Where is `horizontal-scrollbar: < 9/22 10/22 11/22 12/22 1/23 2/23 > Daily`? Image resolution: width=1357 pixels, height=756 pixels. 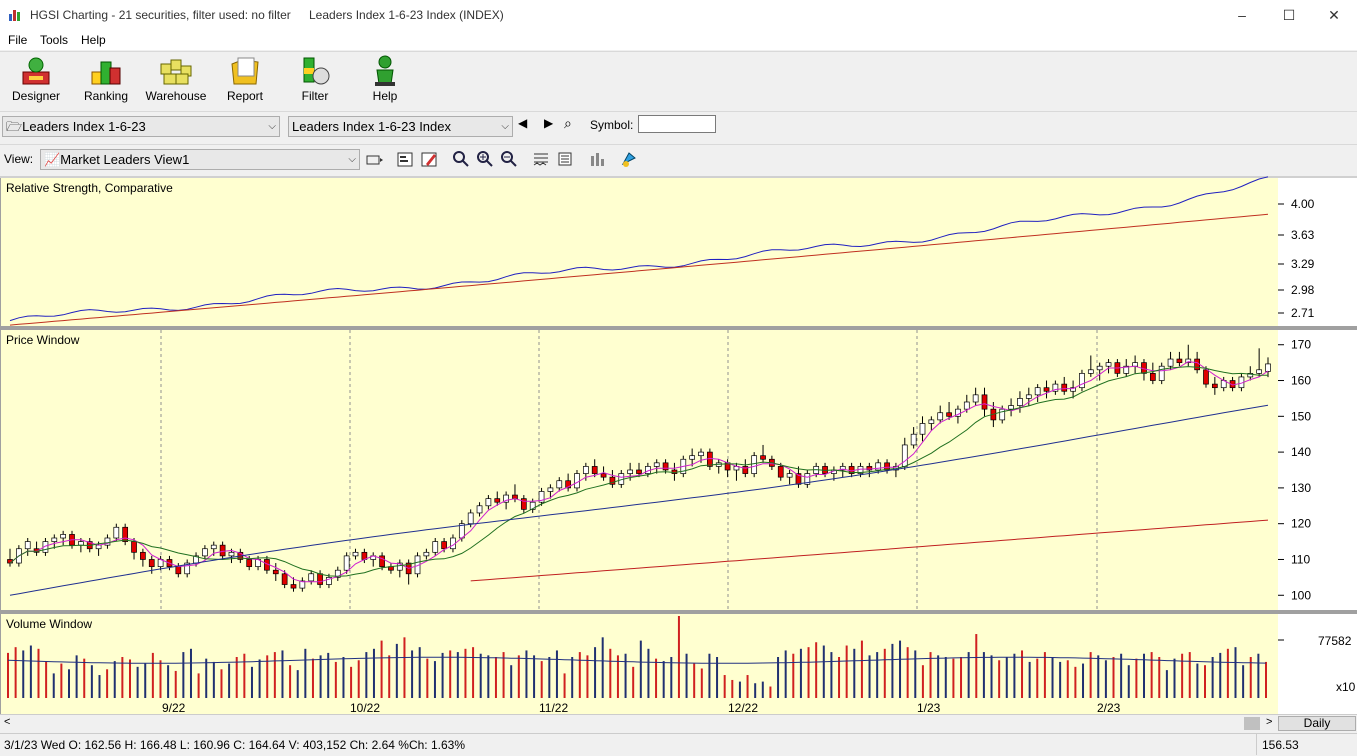 horizontal-scrollbar: < 9/22 10/22 11/22 12/22 1/23 2/23 > Daily is located at coordinates (678, 717).